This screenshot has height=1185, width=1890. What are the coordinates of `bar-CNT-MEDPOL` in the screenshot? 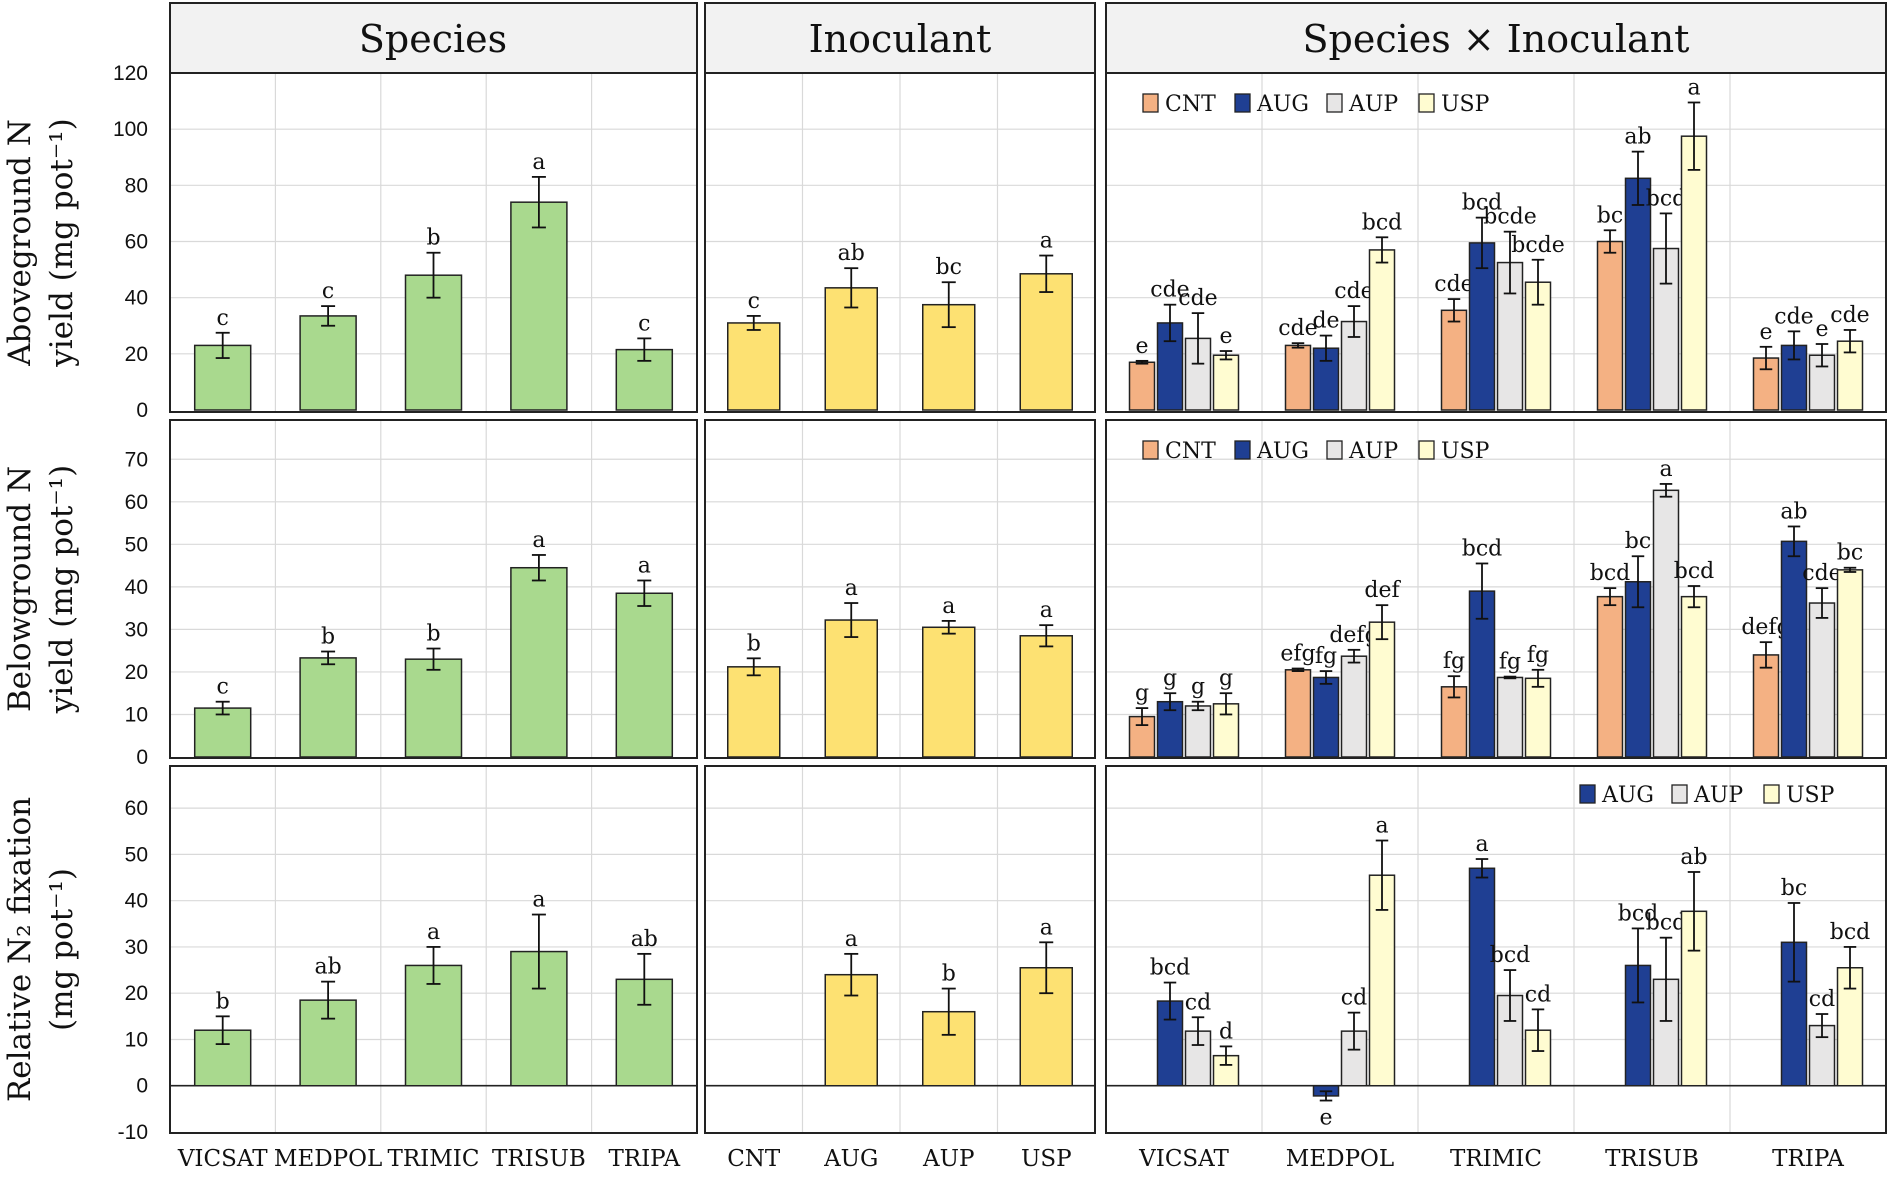 It's located at (1298, 377).